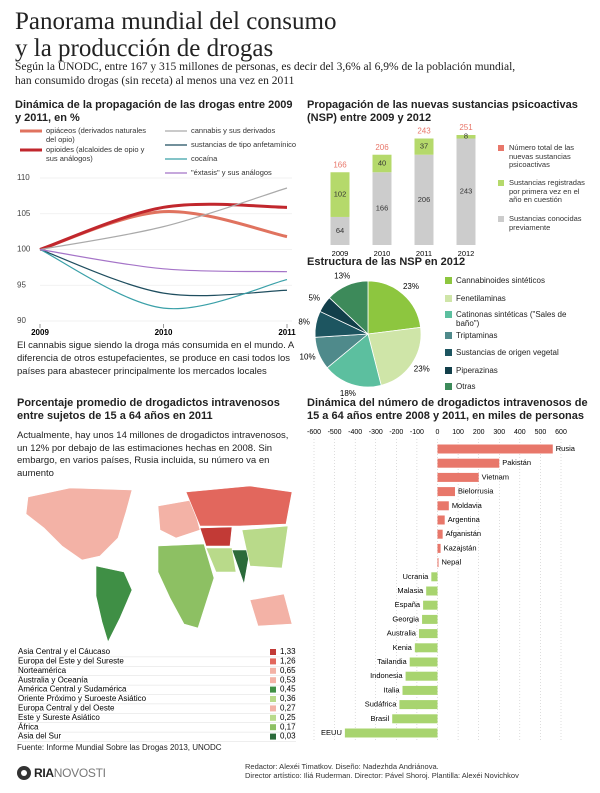  I want to click on chart-title: Estructura de las NSP en 2012, so click(386, 262).